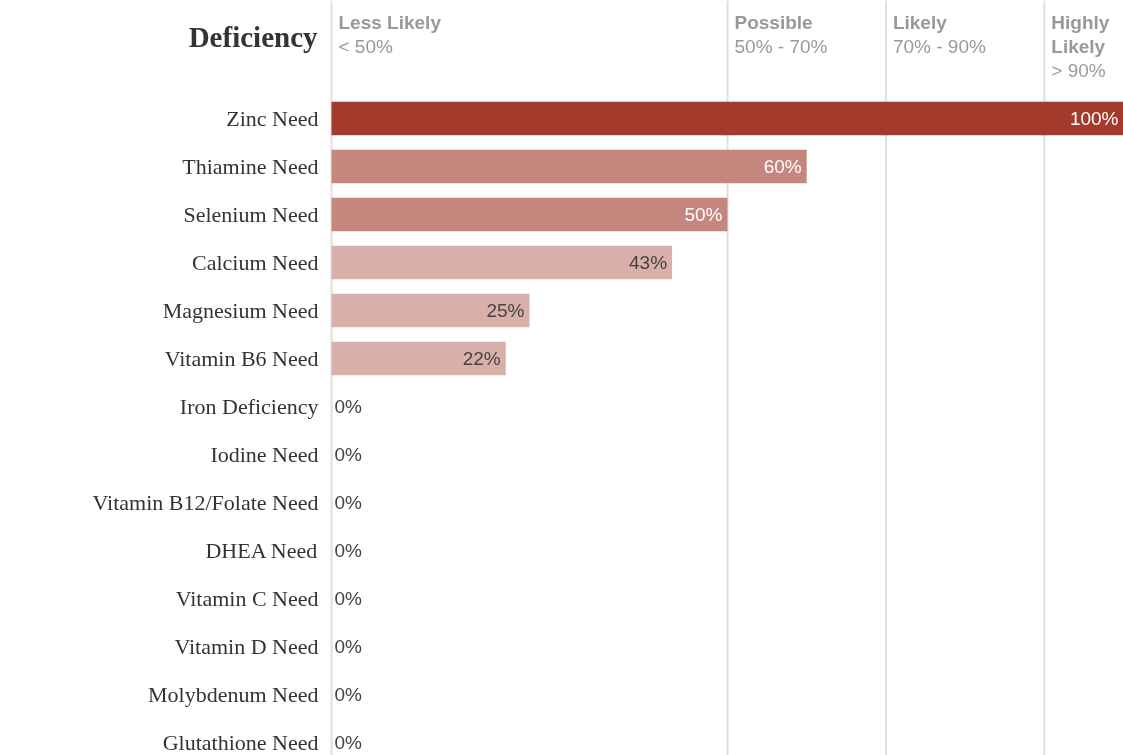 The width and height of the screenshot is (1123, 755). Describe the element at coordinates (241, 358) in the screenshot. I see `y-tick-label: Vitamin B6 Need` at that location.